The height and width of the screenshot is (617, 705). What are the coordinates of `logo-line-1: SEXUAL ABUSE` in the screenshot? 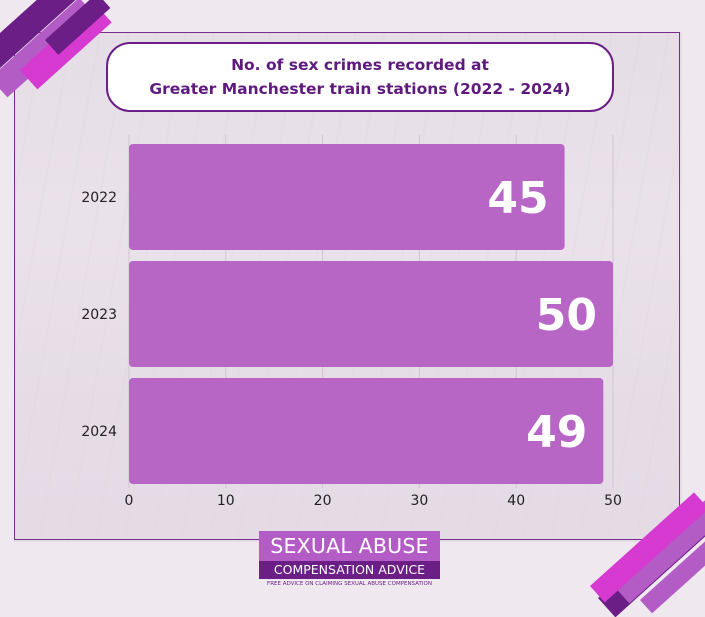 It's located at (349, 546).